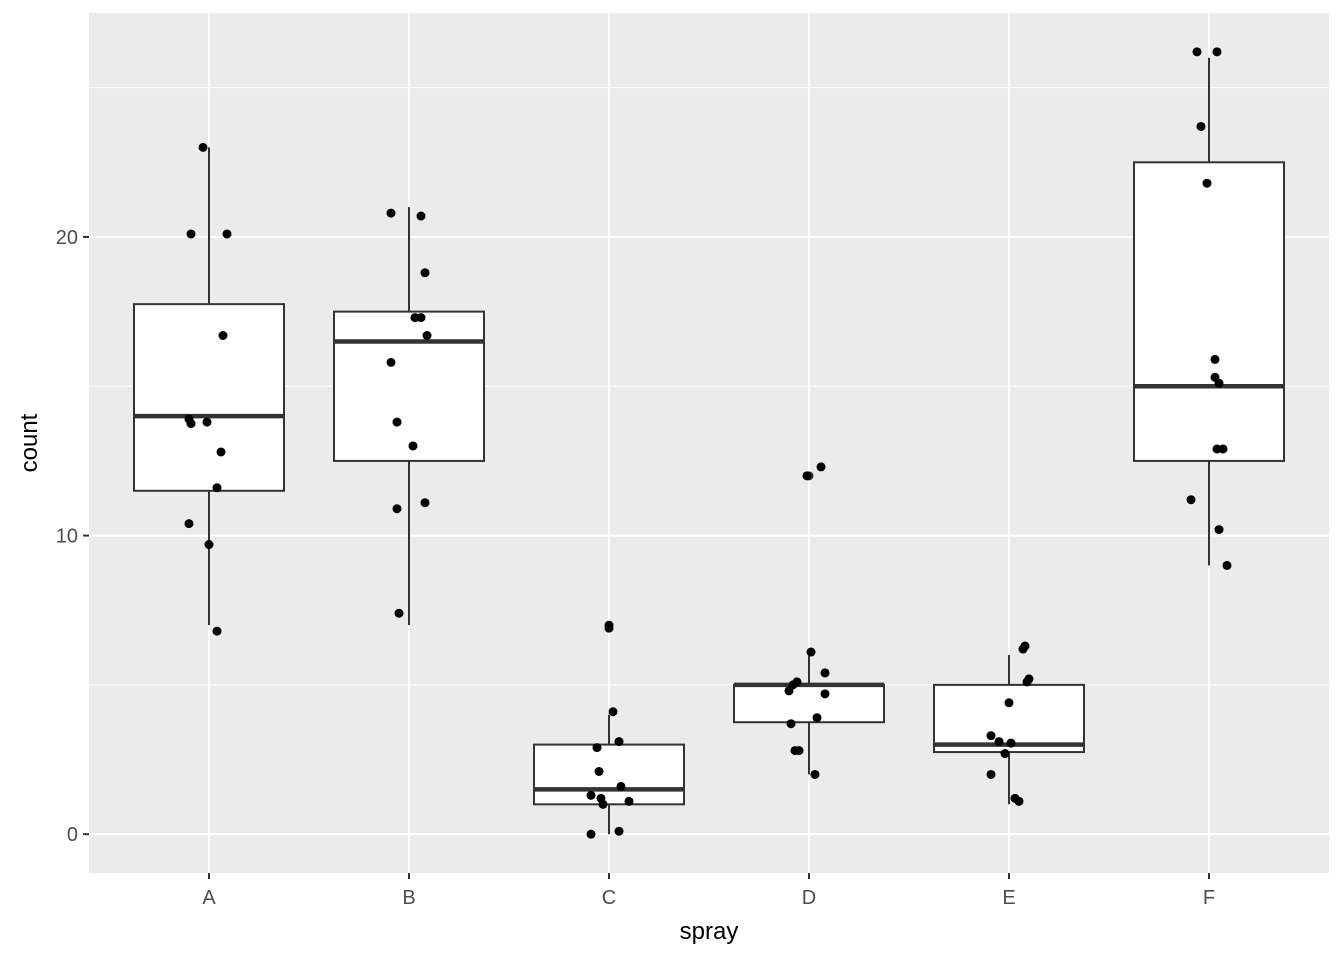 The width and height of the screenshot is (1344, 960). I want to click on y-axis: 0 10 20, so click(72, 536).